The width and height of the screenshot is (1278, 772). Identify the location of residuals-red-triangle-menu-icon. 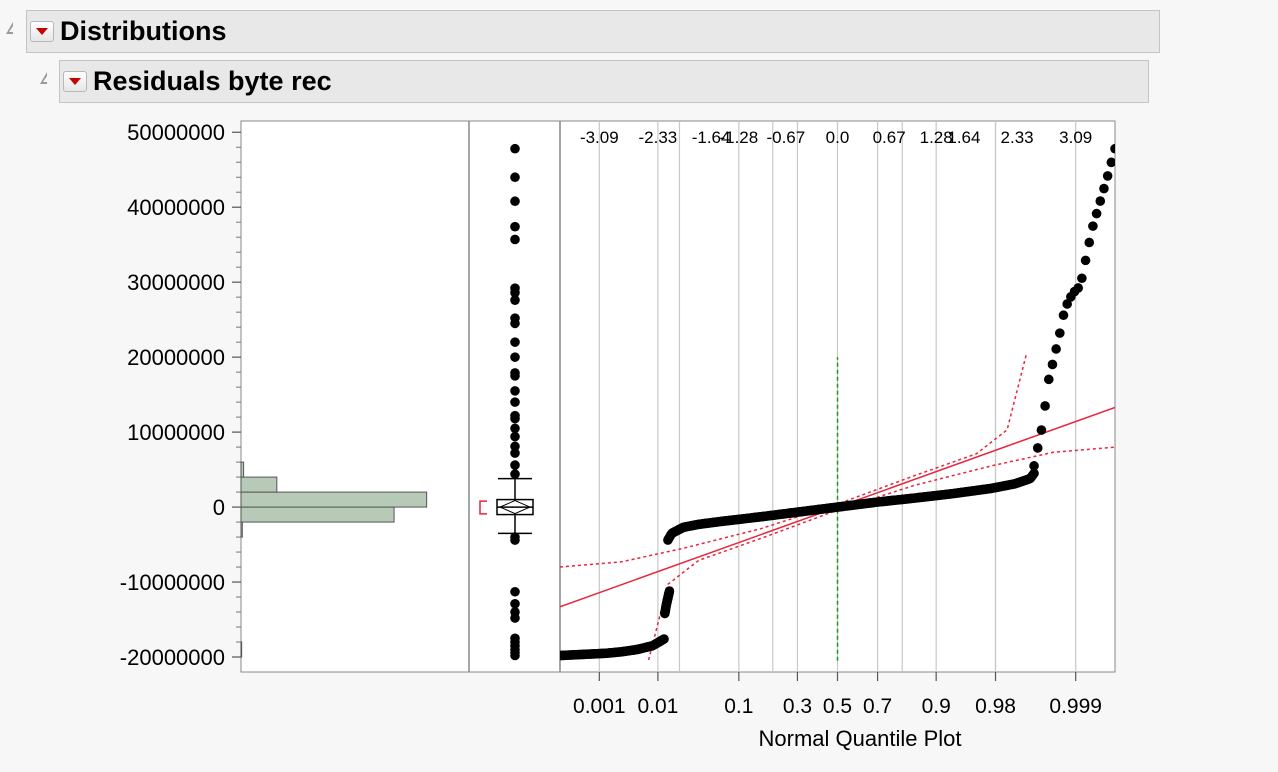
(75, 81).